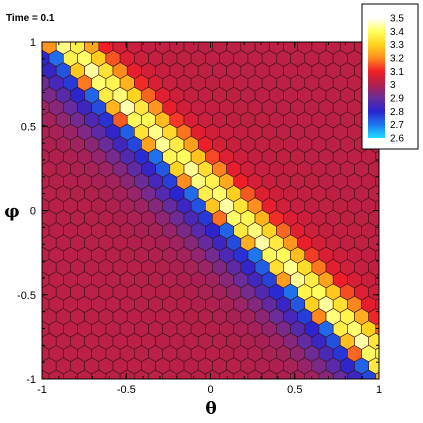 The image size is (423, 423). Describe the element at coordinates (294, 390) in the screenshot. I see `x-tick-label: 0.5` at that location.